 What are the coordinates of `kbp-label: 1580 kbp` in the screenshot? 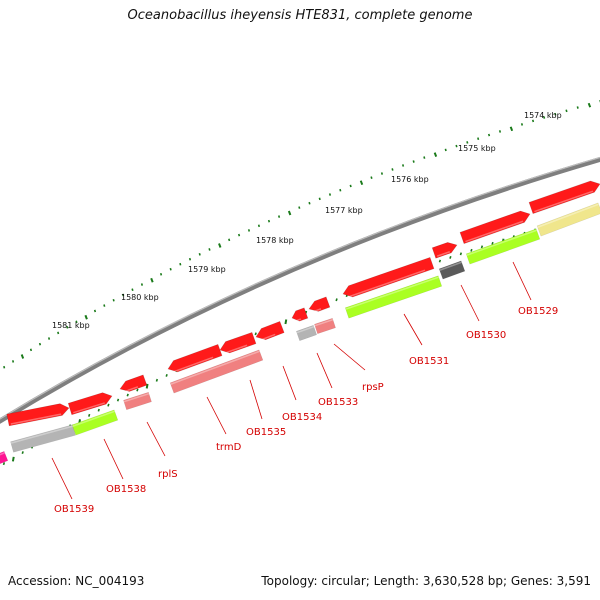 It's located at (140, 297).